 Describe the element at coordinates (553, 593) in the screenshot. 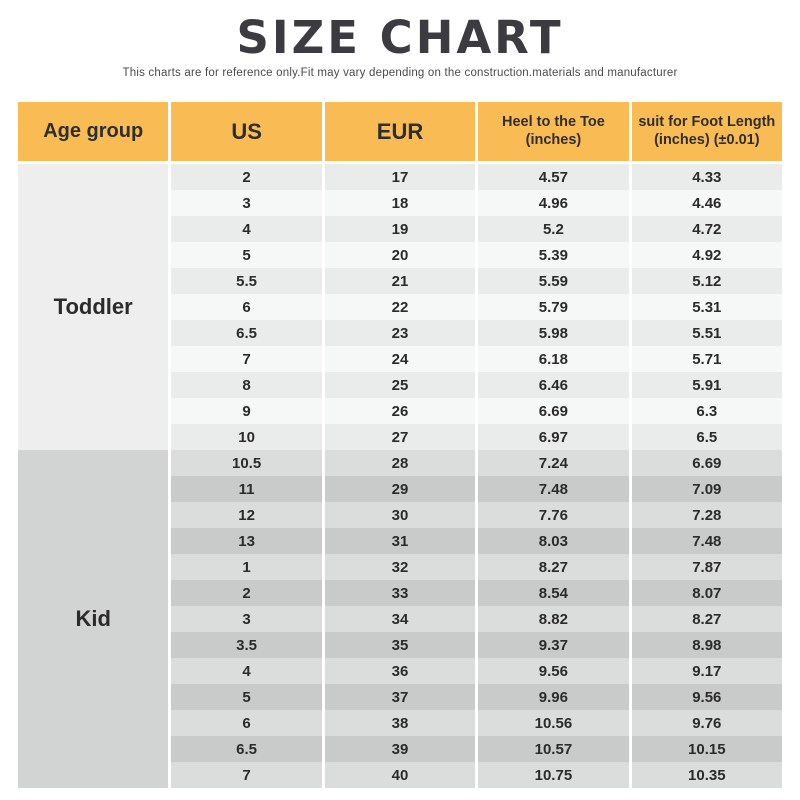

I see `table-cell: 8.54` at that location.